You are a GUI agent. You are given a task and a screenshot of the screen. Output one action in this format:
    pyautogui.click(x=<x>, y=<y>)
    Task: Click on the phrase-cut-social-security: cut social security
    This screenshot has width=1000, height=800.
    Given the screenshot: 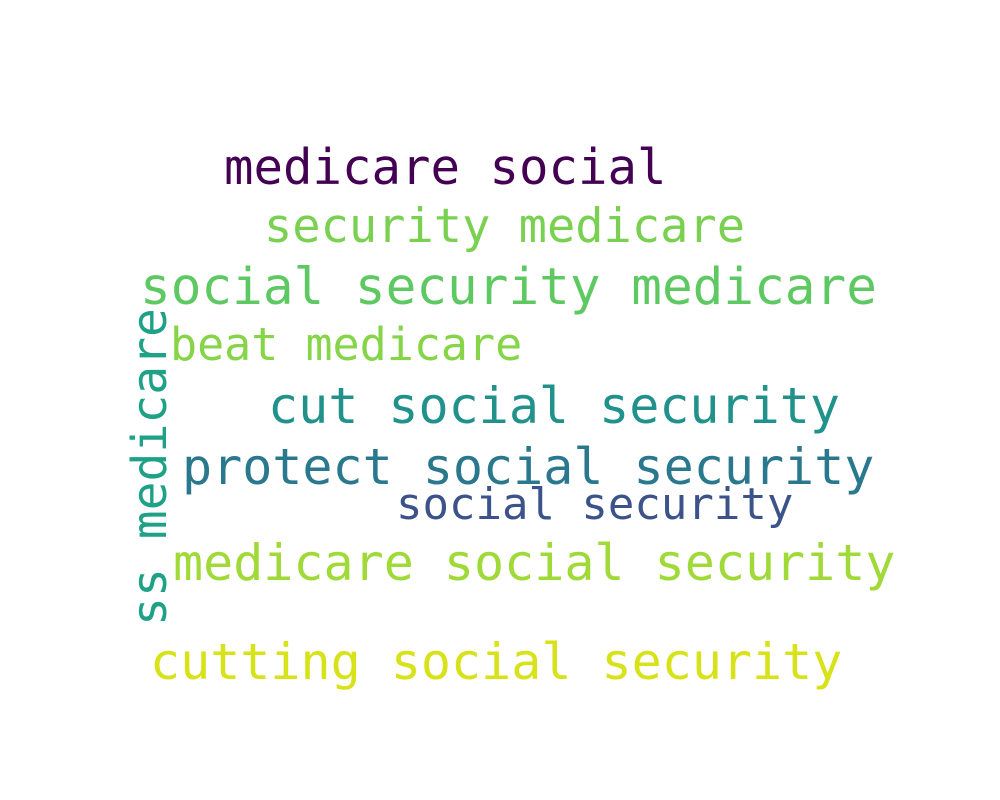 What is the action you would take?
    pyautogui.click(x=554, y=406)
    